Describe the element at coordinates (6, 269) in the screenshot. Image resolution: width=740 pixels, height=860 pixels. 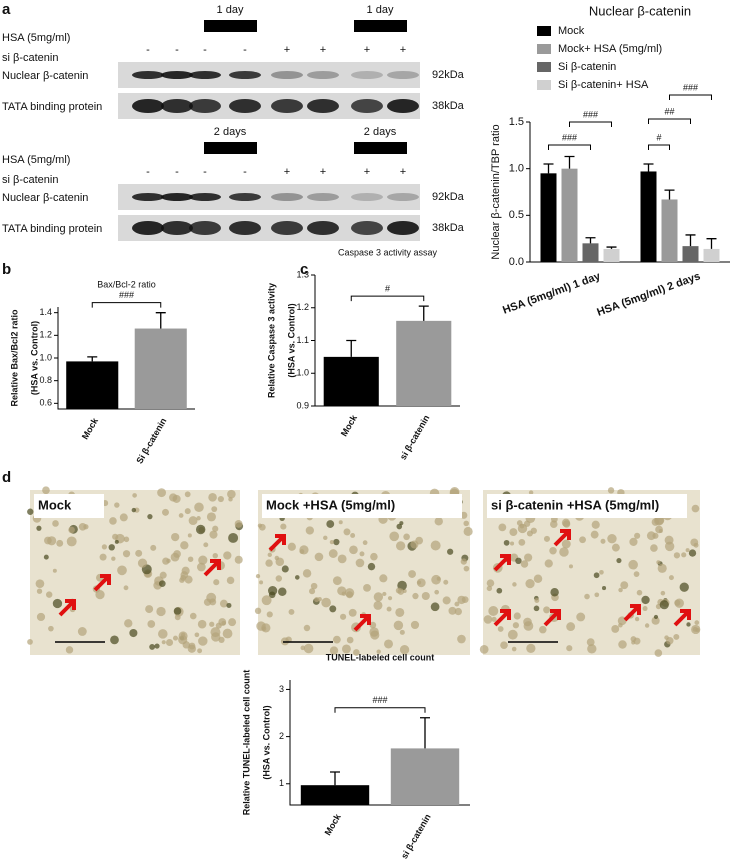
I see `panel-label: b` at that location.